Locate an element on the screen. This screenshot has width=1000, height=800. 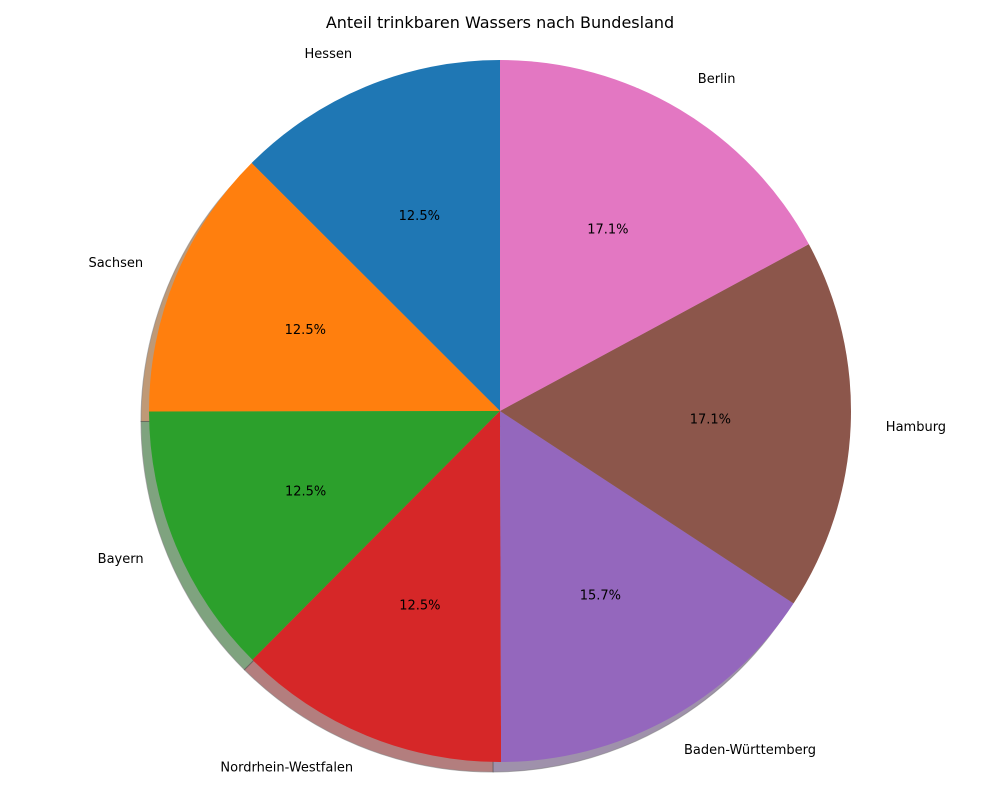
pie-slice-nordrhein-westfalen is located at coordinates (377, 587).